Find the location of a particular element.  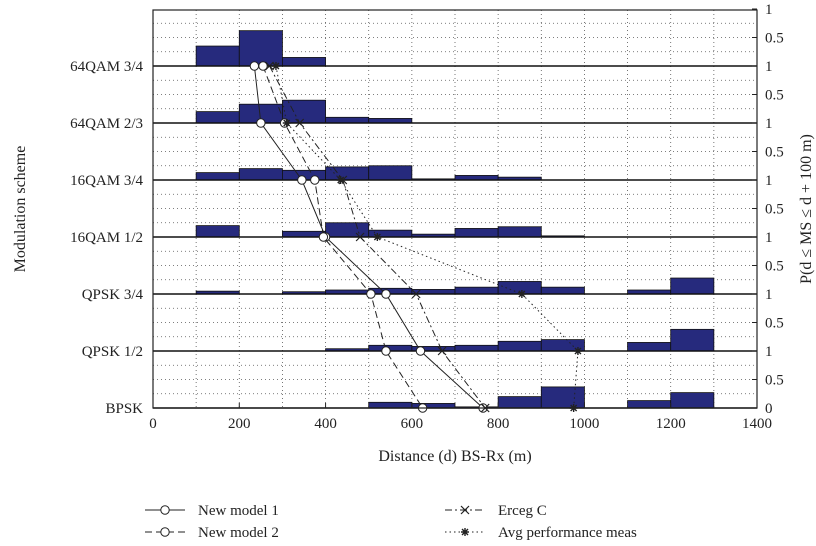

right-tick-label: 0 is located at coordinates (769, 409).